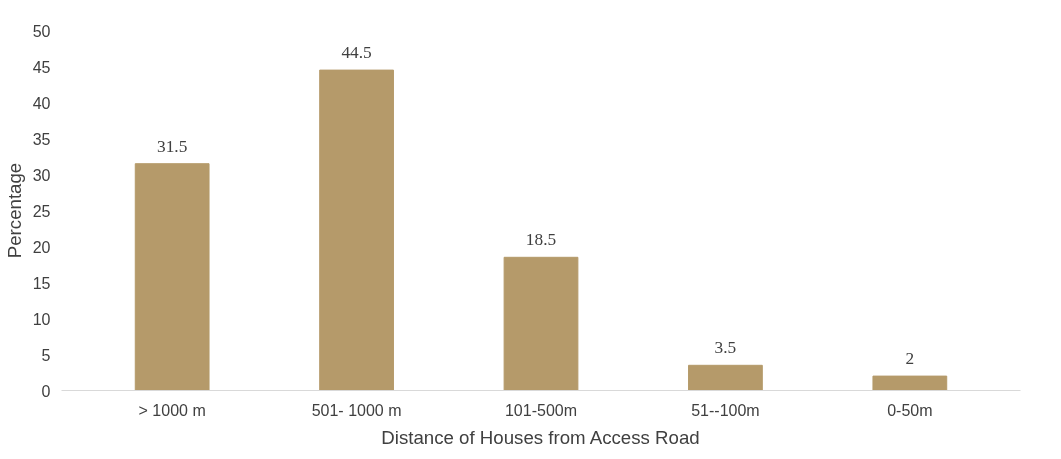  What do you see at coordinates (46, 355) in the screenshot?
I see `y-tick-label: 5` at bounding box center [46, 355].